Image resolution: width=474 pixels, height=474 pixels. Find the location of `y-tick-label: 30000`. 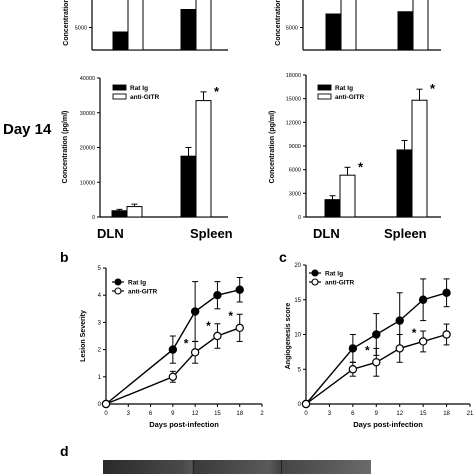

y-tick-label: 30000 is located at coordinates (87, 114).